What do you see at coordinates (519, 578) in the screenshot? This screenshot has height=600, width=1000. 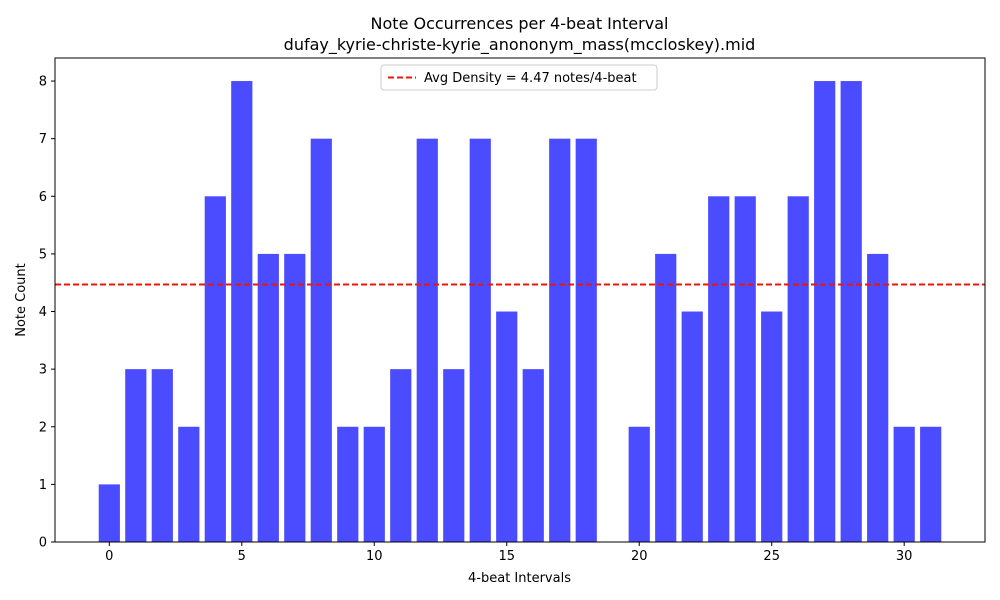 I see `x-axis-label: 4-beat Intervals` at bounding box center [519, 578].